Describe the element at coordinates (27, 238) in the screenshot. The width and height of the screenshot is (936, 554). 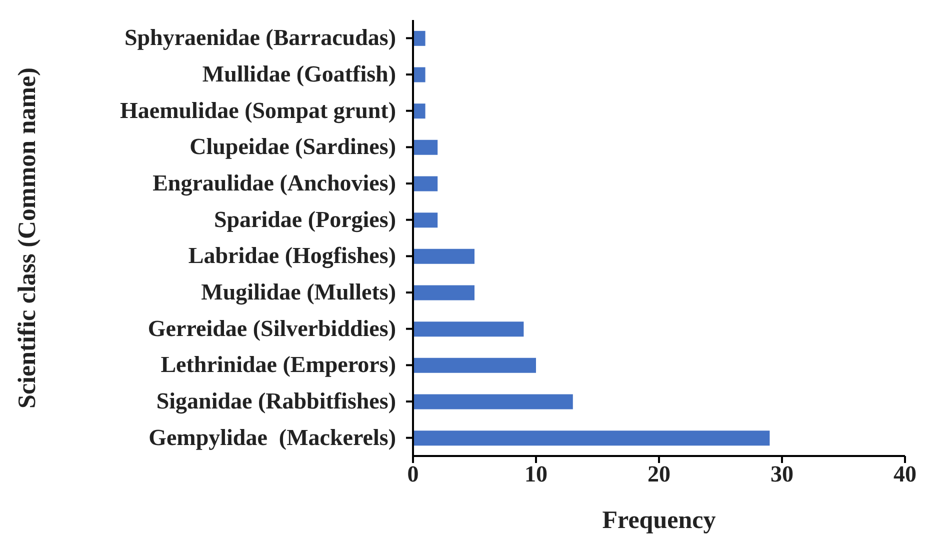
I see `y-axis-title: Scientific class (Common name)` at that location.